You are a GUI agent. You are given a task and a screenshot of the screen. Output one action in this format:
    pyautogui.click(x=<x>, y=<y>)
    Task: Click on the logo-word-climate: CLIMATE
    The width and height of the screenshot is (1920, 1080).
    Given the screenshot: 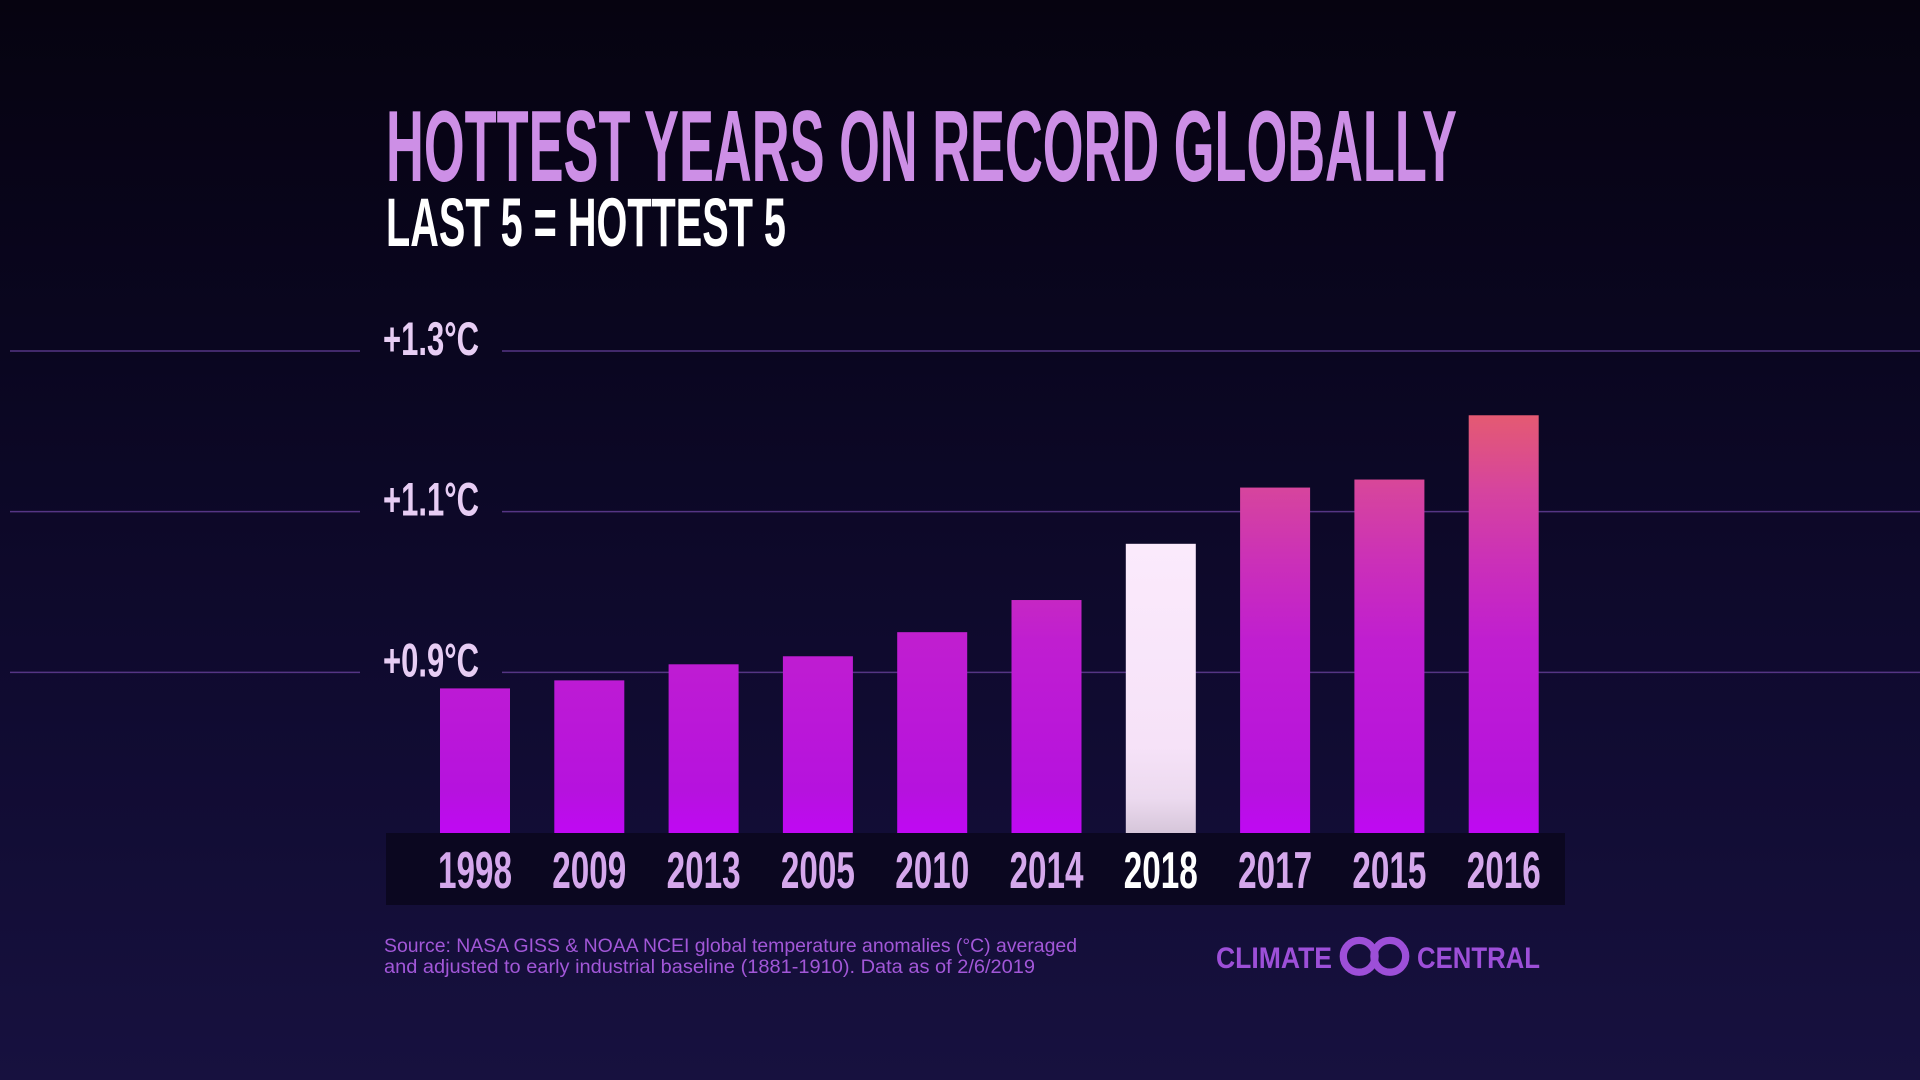 What is the action you would take?
    pyautogui.click(x=1274, y=958)
    